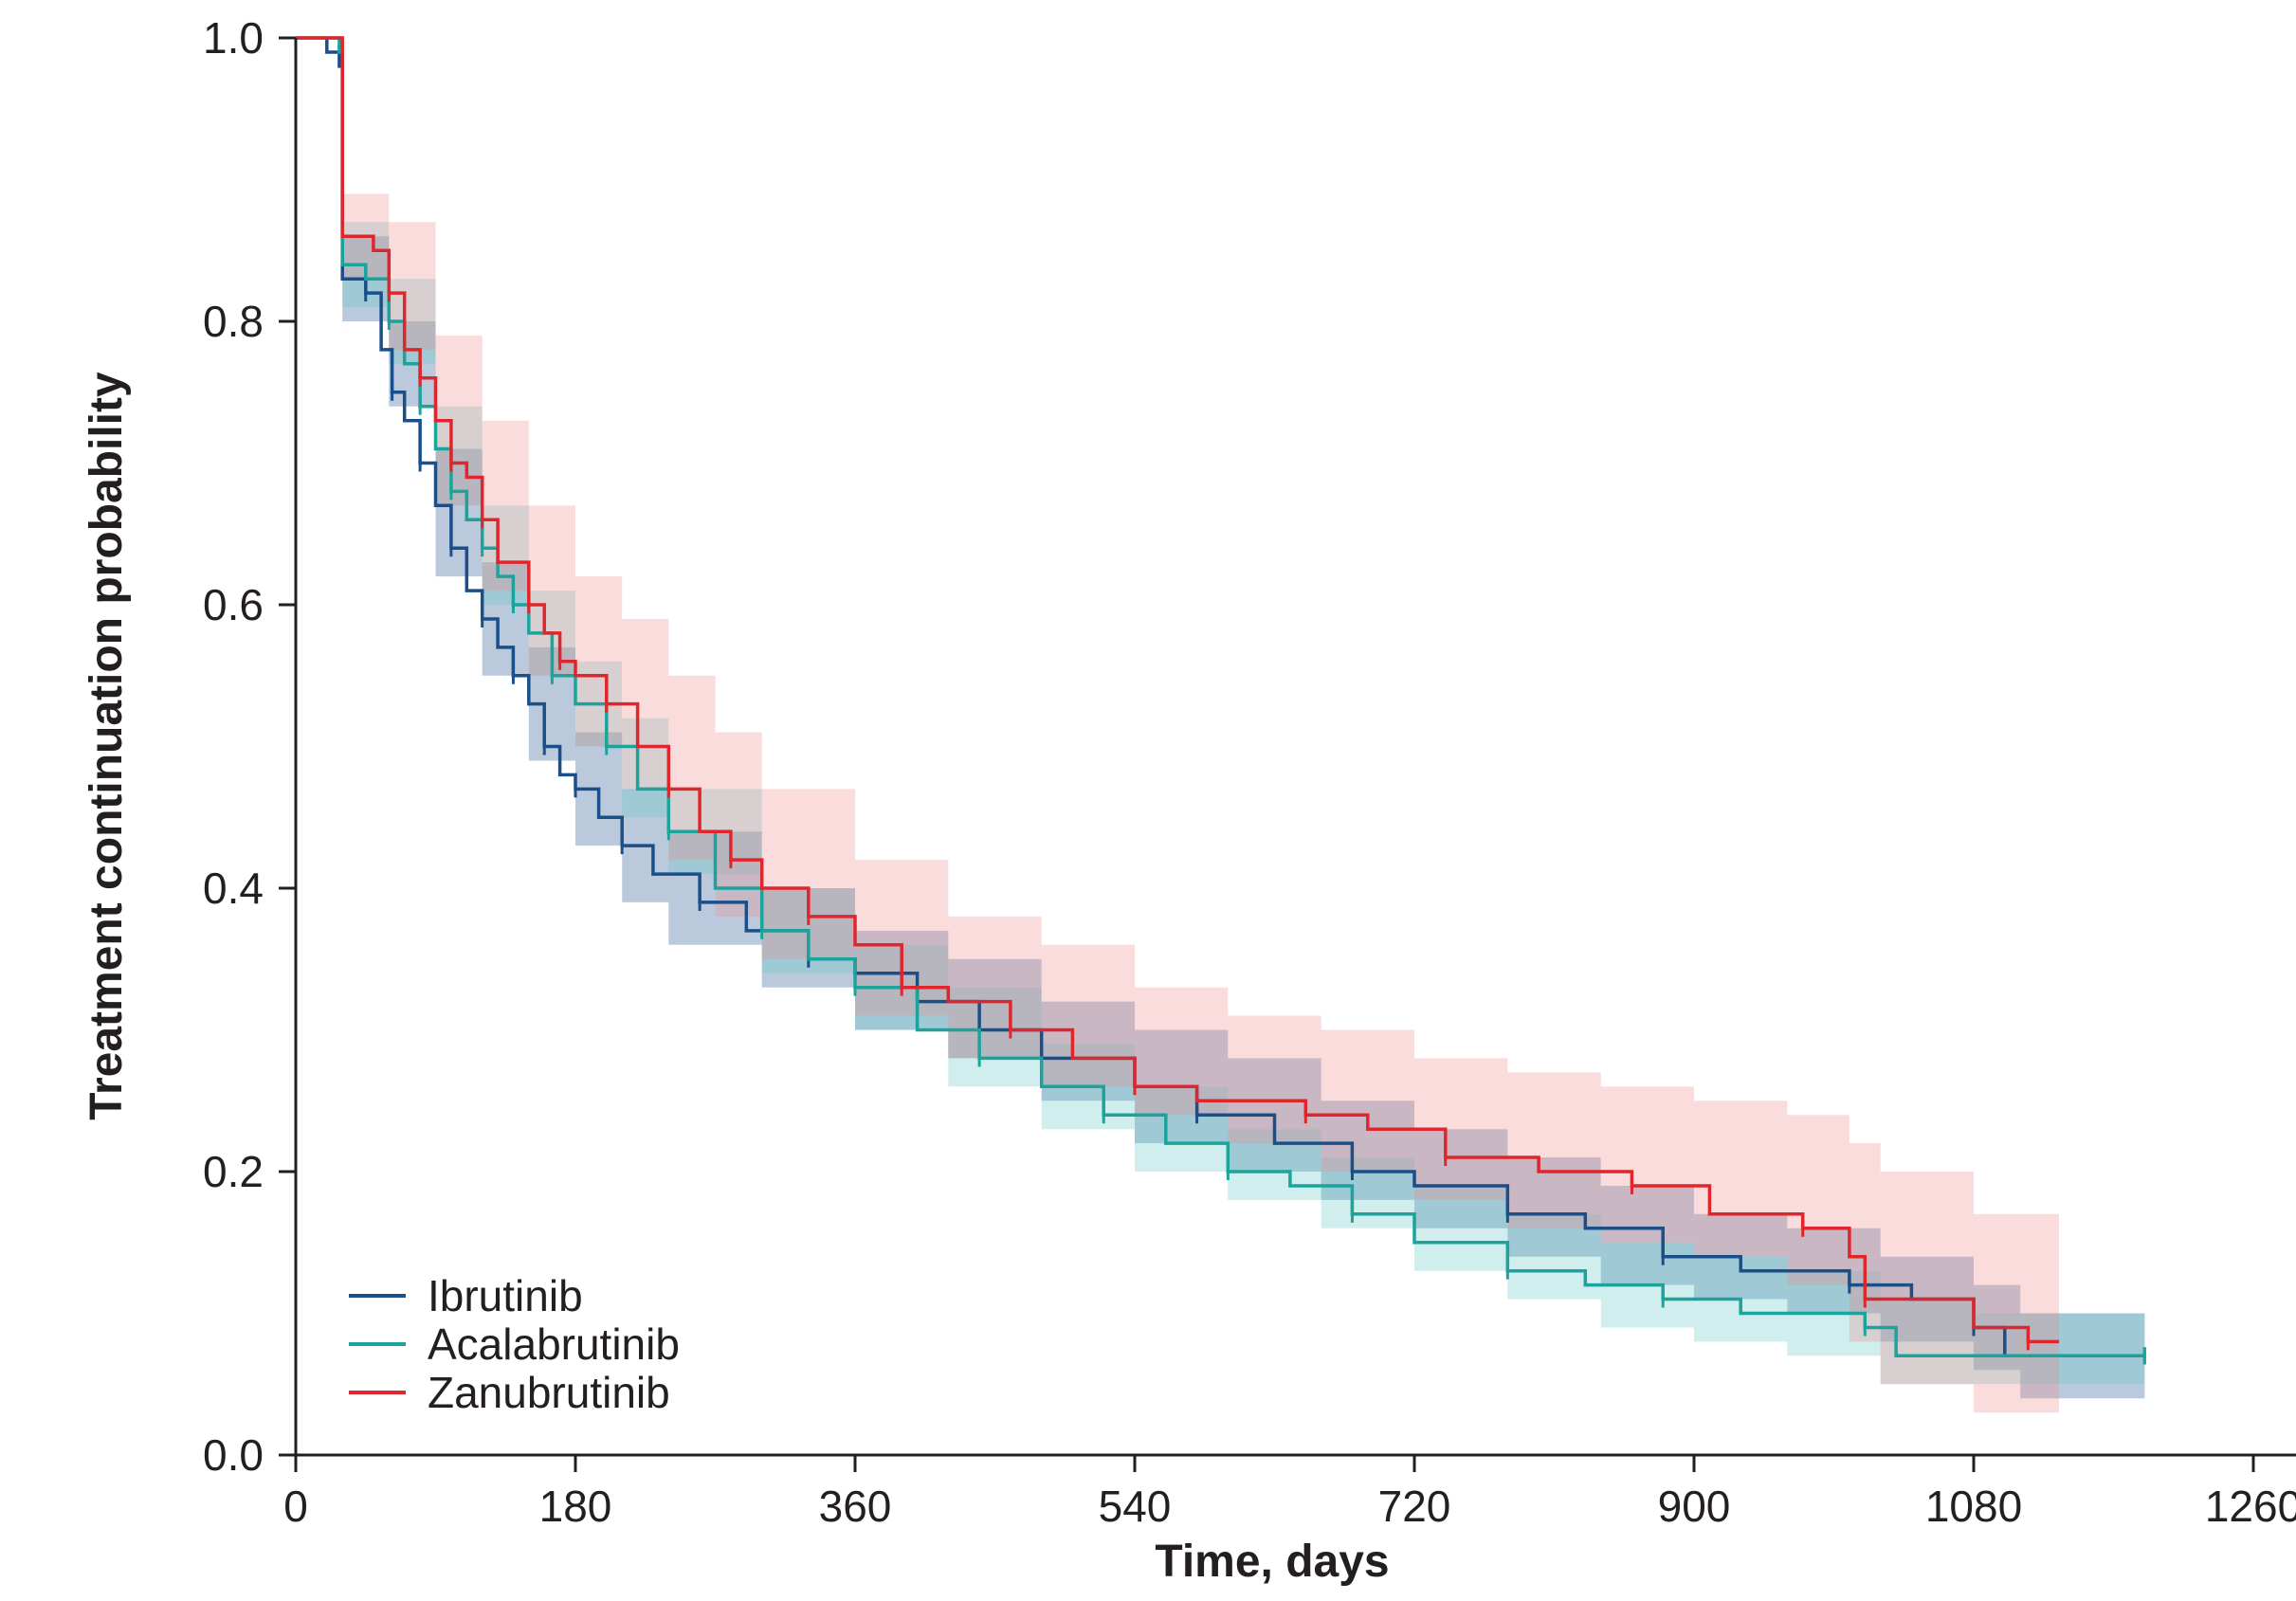 The image size is (2296, 1601). Describe the element at coordinates (233, 1455) in the screenshot. I see `y-tick-label: 0.0` at that location.